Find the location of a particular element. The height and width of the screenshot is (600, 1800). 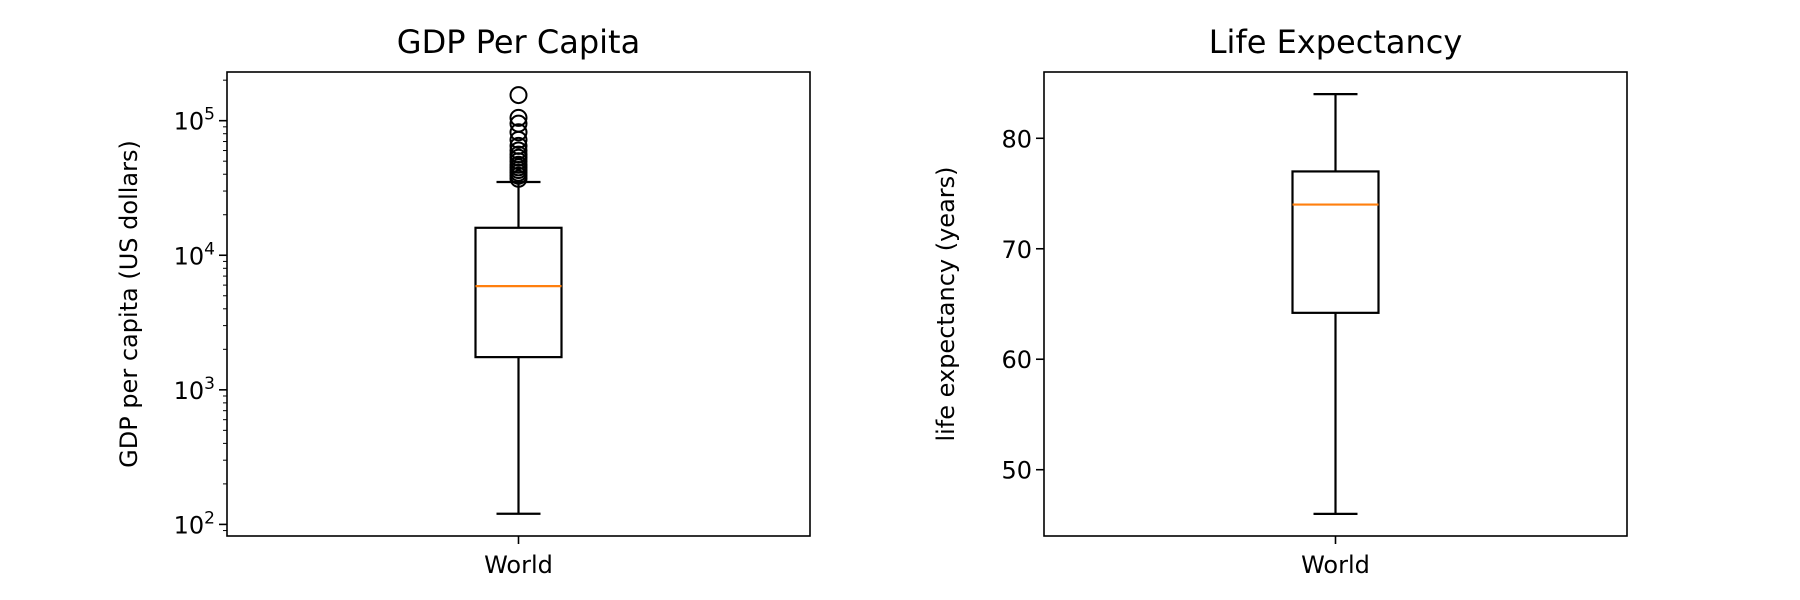

y-axis-label: life expectancy (years) is located at coordinates (946, 303).